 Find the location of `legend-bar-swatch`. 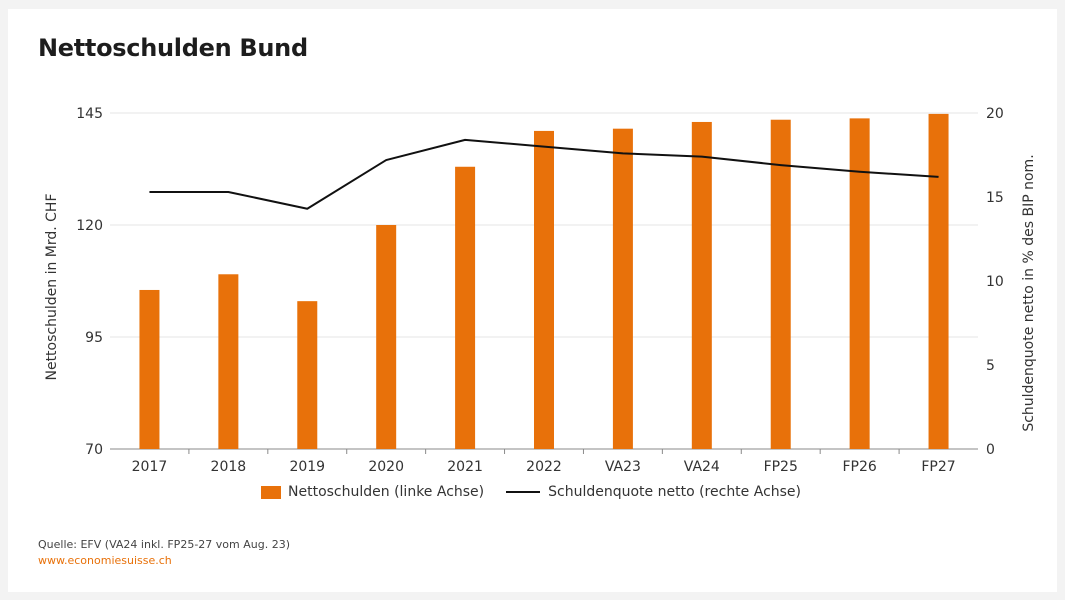

legend-bar-swatch is located at coordinates (271, 492).